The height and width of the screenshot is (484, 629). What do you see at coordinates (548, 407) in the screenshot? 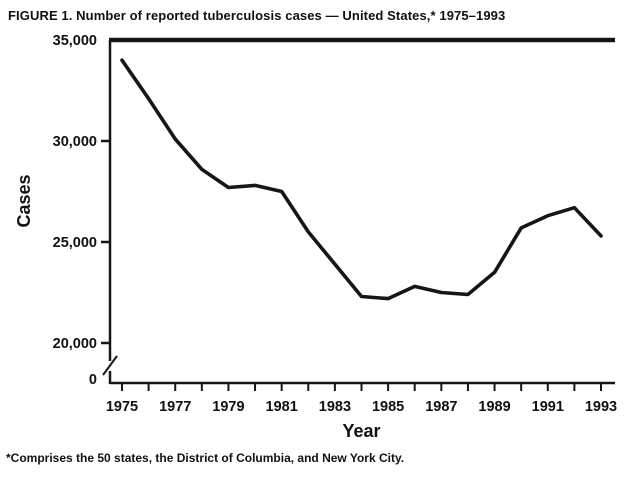
I see `x-tick-label: 1991` at bounding box center [548, 407].